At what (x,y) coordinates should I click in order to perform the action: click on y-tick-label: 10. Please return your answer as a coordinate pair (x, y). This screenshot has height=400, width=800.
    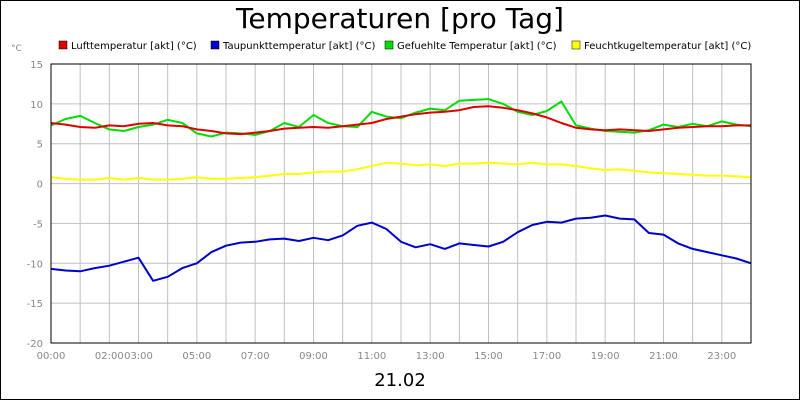
    Looking at the image, I should click on (36, 105).